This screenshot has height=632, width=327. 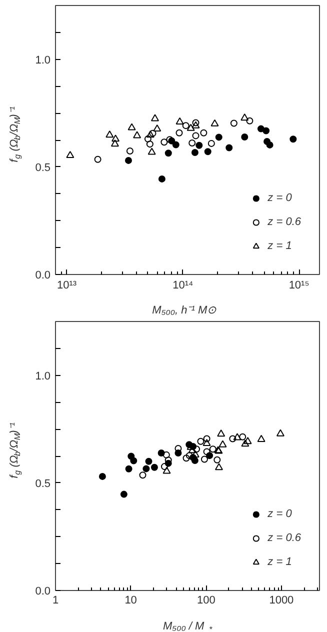 I want to click on x-tick-label: 10¹⁵, so click(x=299, y=286).